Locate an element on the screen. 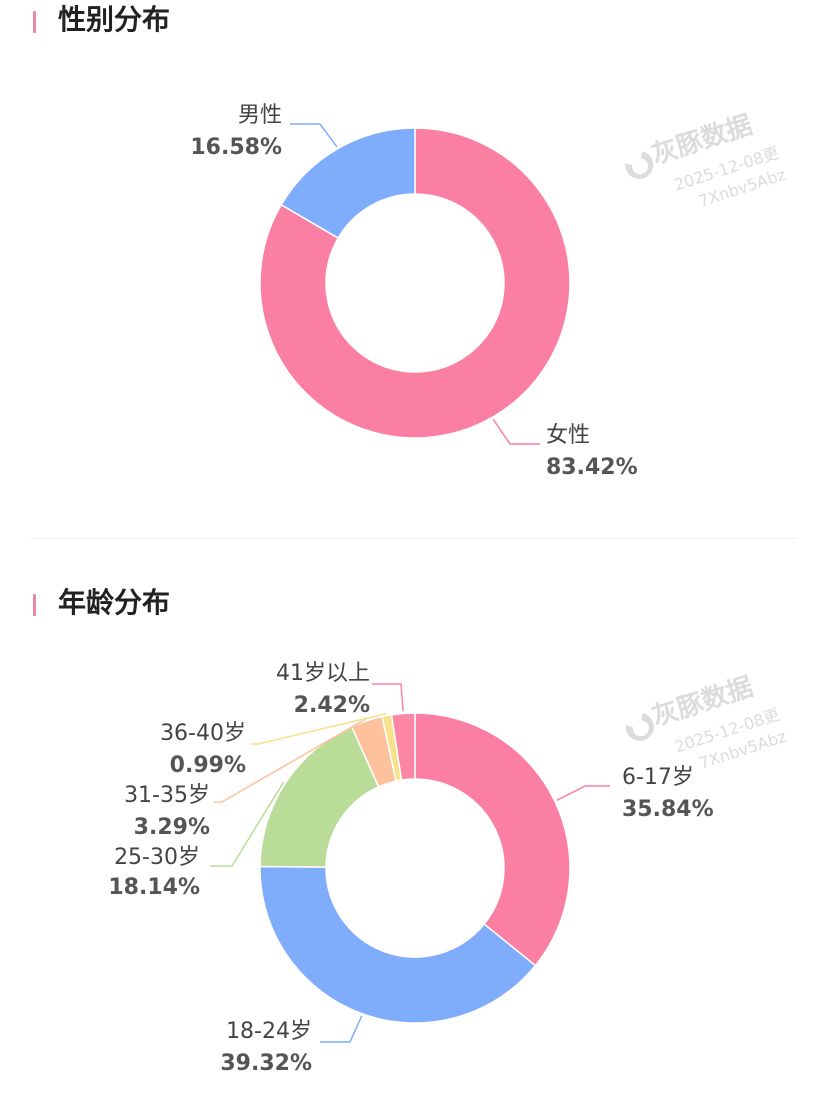 The width and height of the screenshot is (827, 1106). watermark: 灰豚数据 2025-12-08更 7Xnbv5Abz is located at coordinates (706, 160).